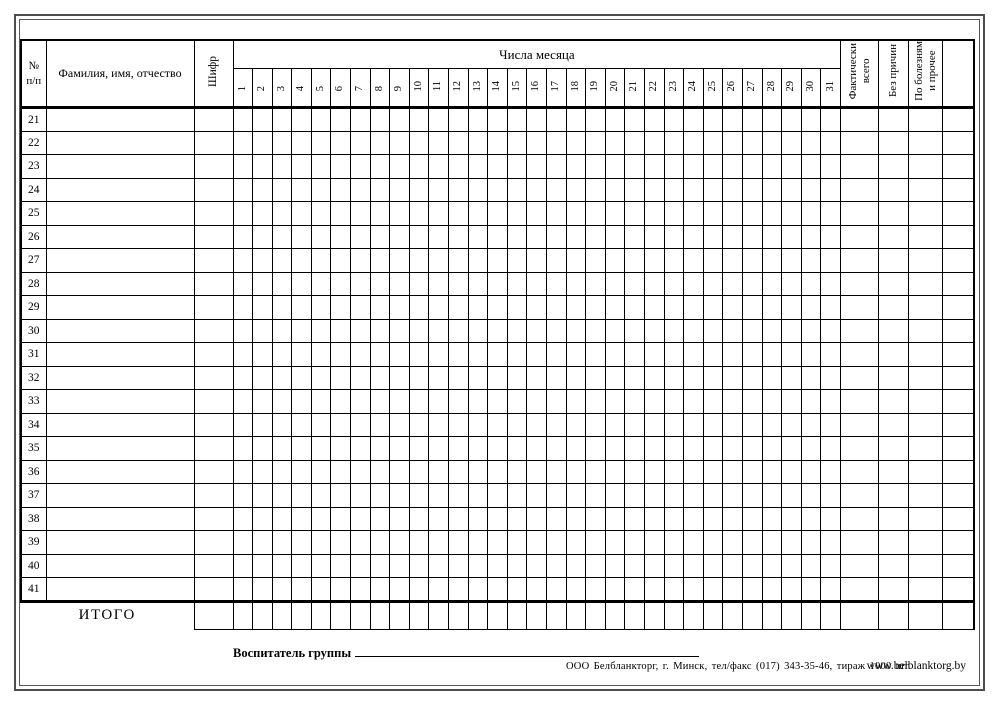 The height and width of the screenshot is (707, 1000). I want to click on student-row: 36, so click(497, 471).